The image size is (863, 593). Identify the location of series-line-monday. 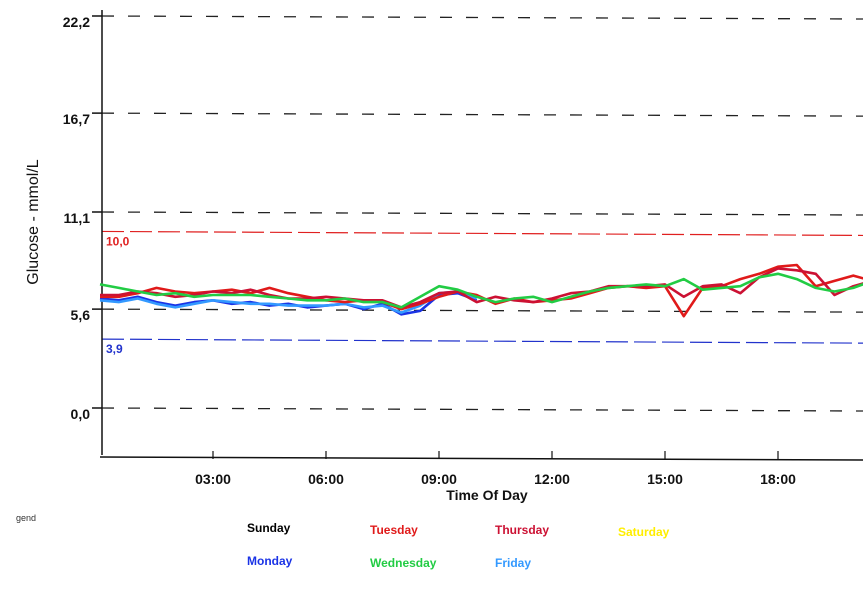
(288, 303).